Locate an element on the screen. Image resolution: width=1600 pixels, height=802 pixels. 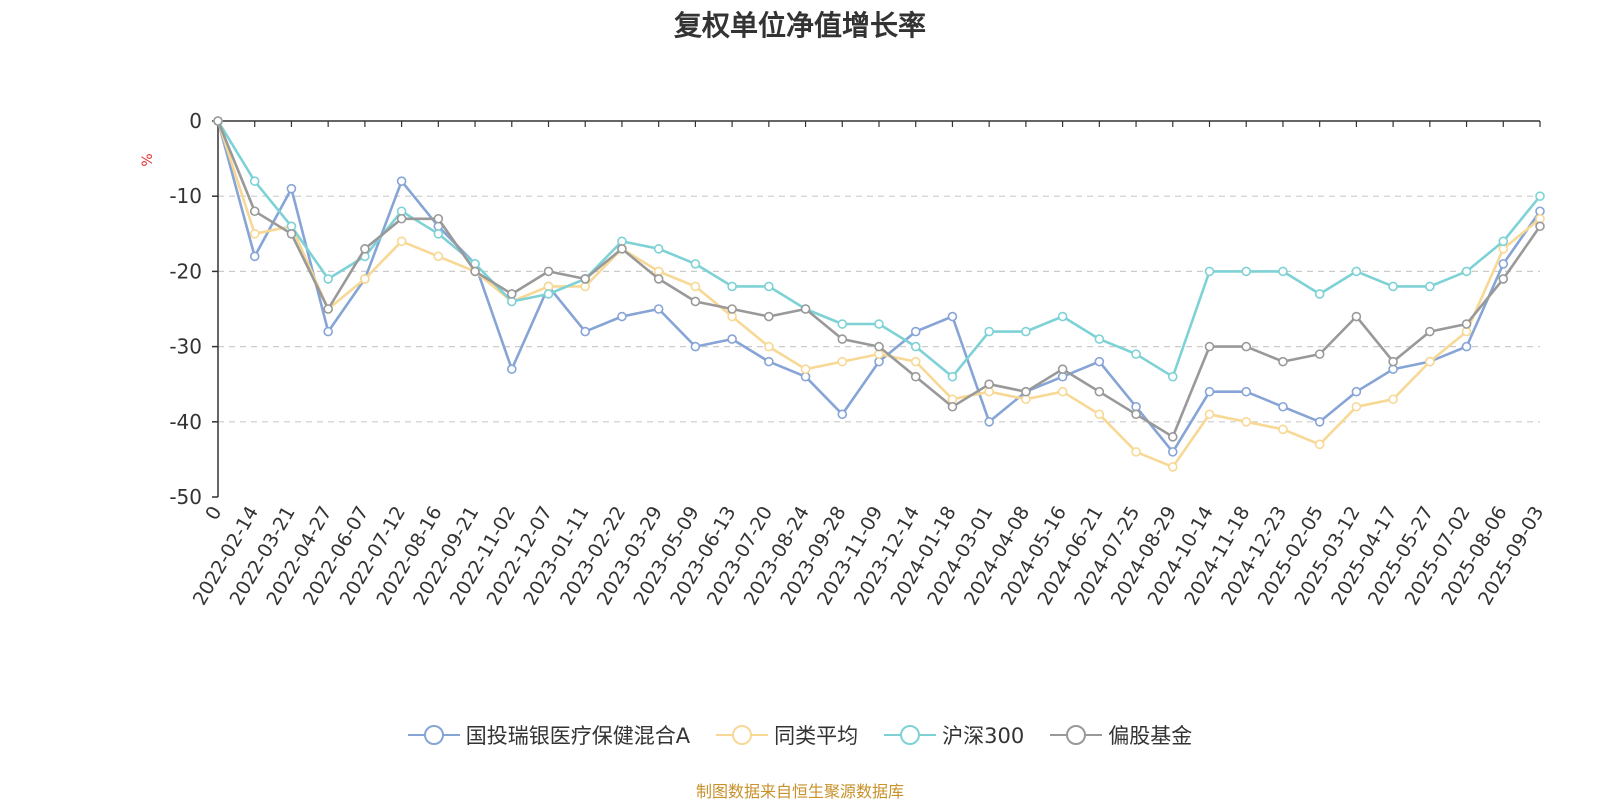
legend-item-hs300: 沪深300 is located at coordinates (954, 735).